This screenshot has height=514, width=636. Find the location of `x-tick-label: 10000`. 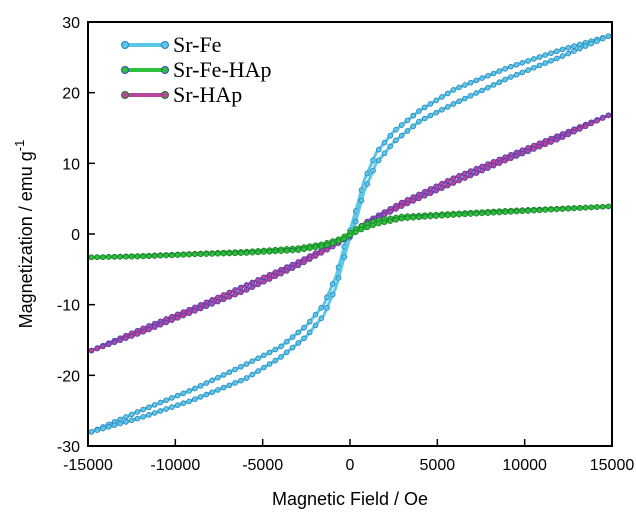

x-tick-label: 10000 is located at coordinates (524, 465).